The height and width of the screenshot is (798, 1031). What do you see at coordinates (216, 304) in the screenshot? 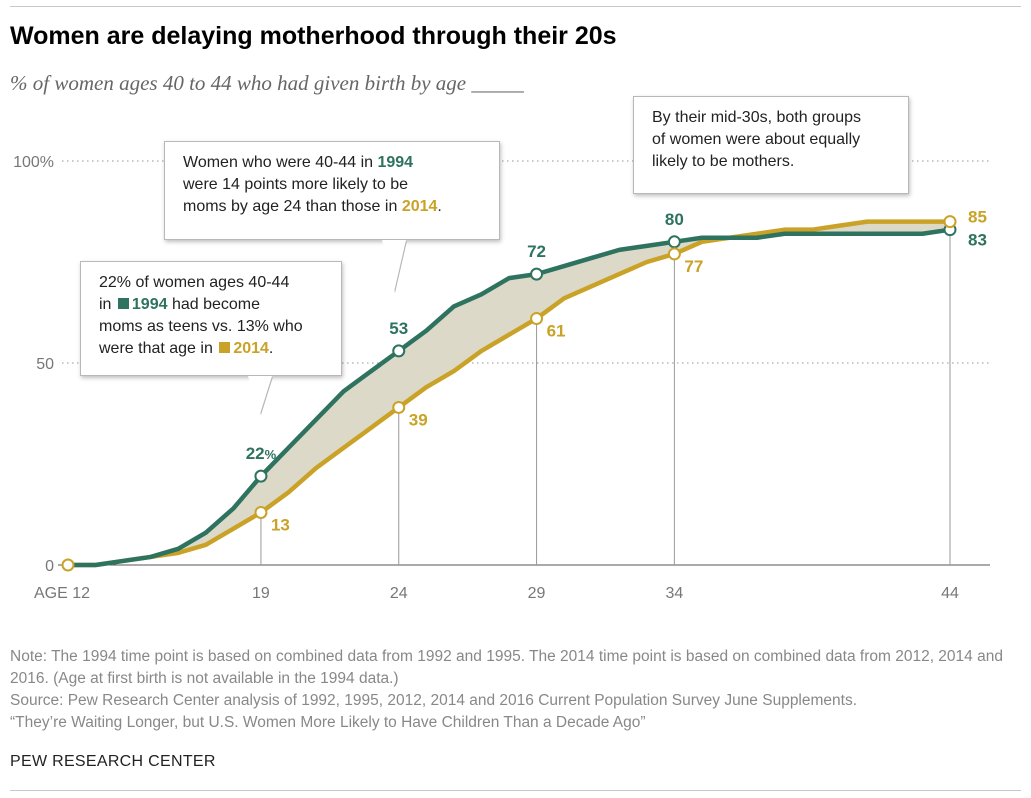
I see `annotation-teens-text3: had become` at bounding box center [216, 304].